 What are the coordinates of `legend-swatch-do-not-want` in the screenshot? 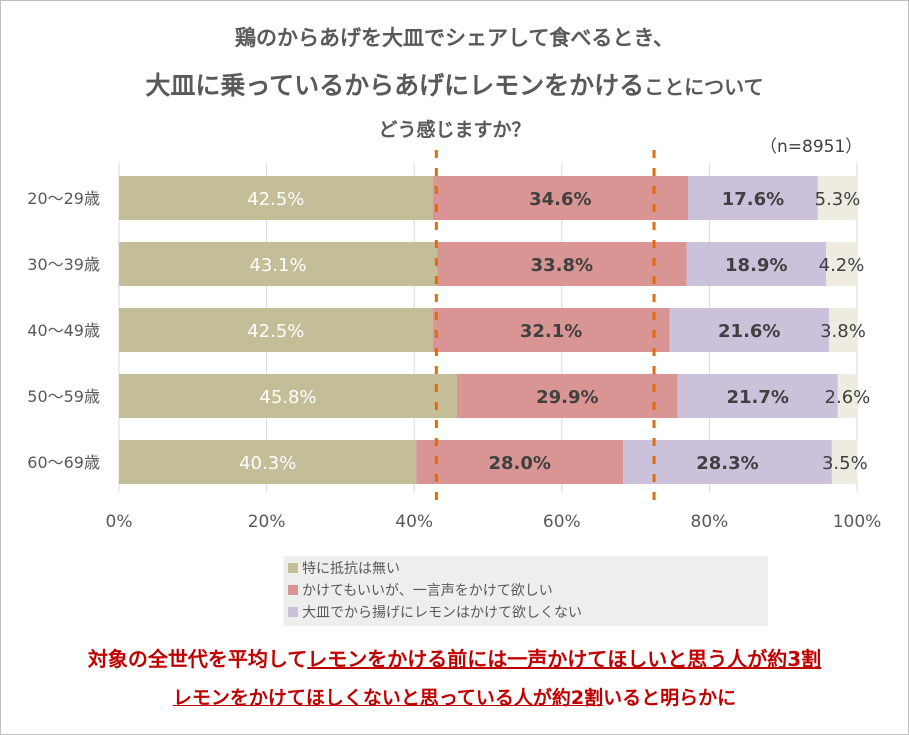 It's located at (293, 612).